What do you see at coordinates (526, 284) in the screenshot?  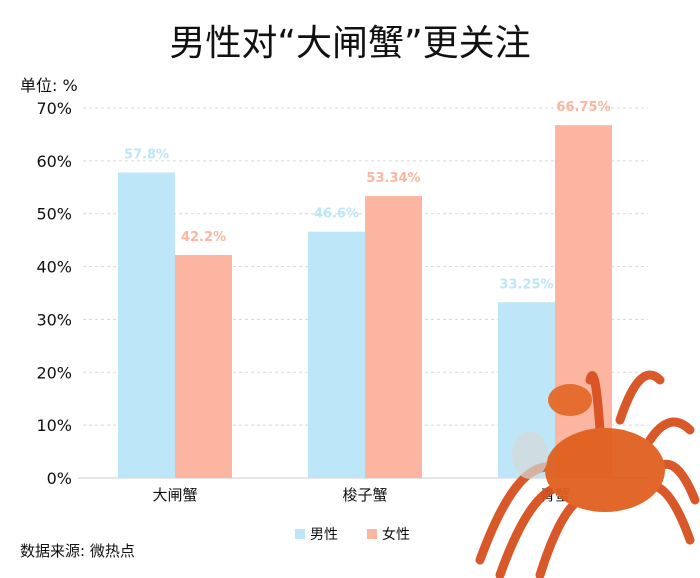 I see `data-label: 33.25%` at bounding box center [526, 284].